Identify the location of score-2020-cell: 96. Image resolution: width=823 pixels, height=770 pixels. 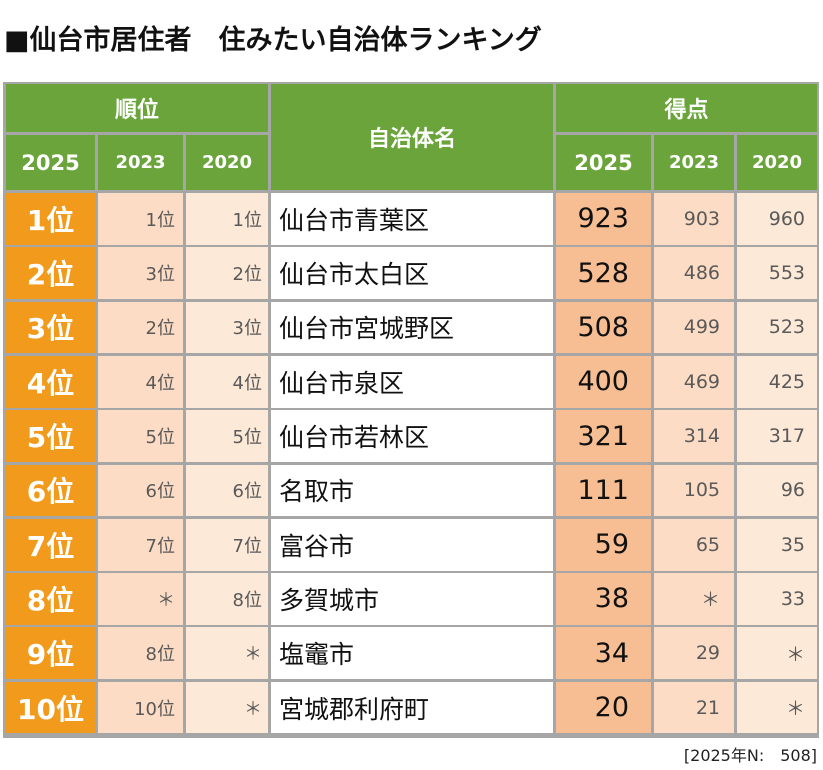
(777, 490).